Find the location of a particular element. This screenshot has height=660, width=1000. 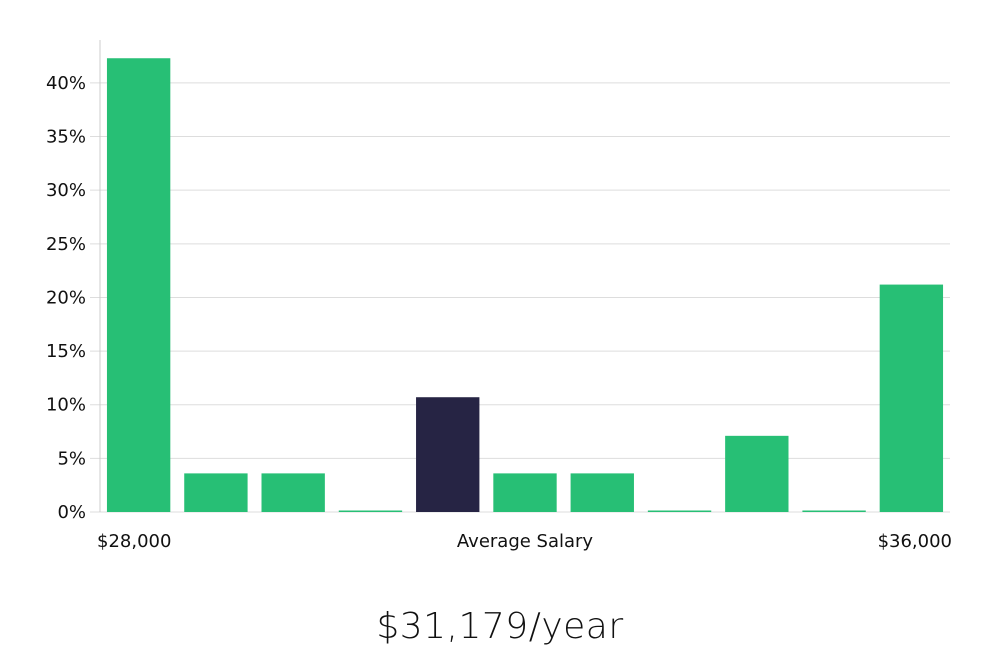

y-tick-label: 10% is located at coordinates (66, 405).